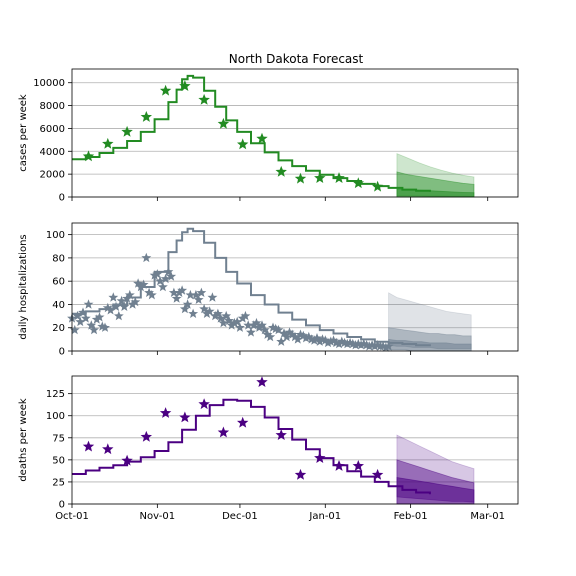 This screenshot has height=576, width=576. Describe the element at coordinates (240, 516) in the screenshot. I see `x-tick-label: Dec-01` at that location.